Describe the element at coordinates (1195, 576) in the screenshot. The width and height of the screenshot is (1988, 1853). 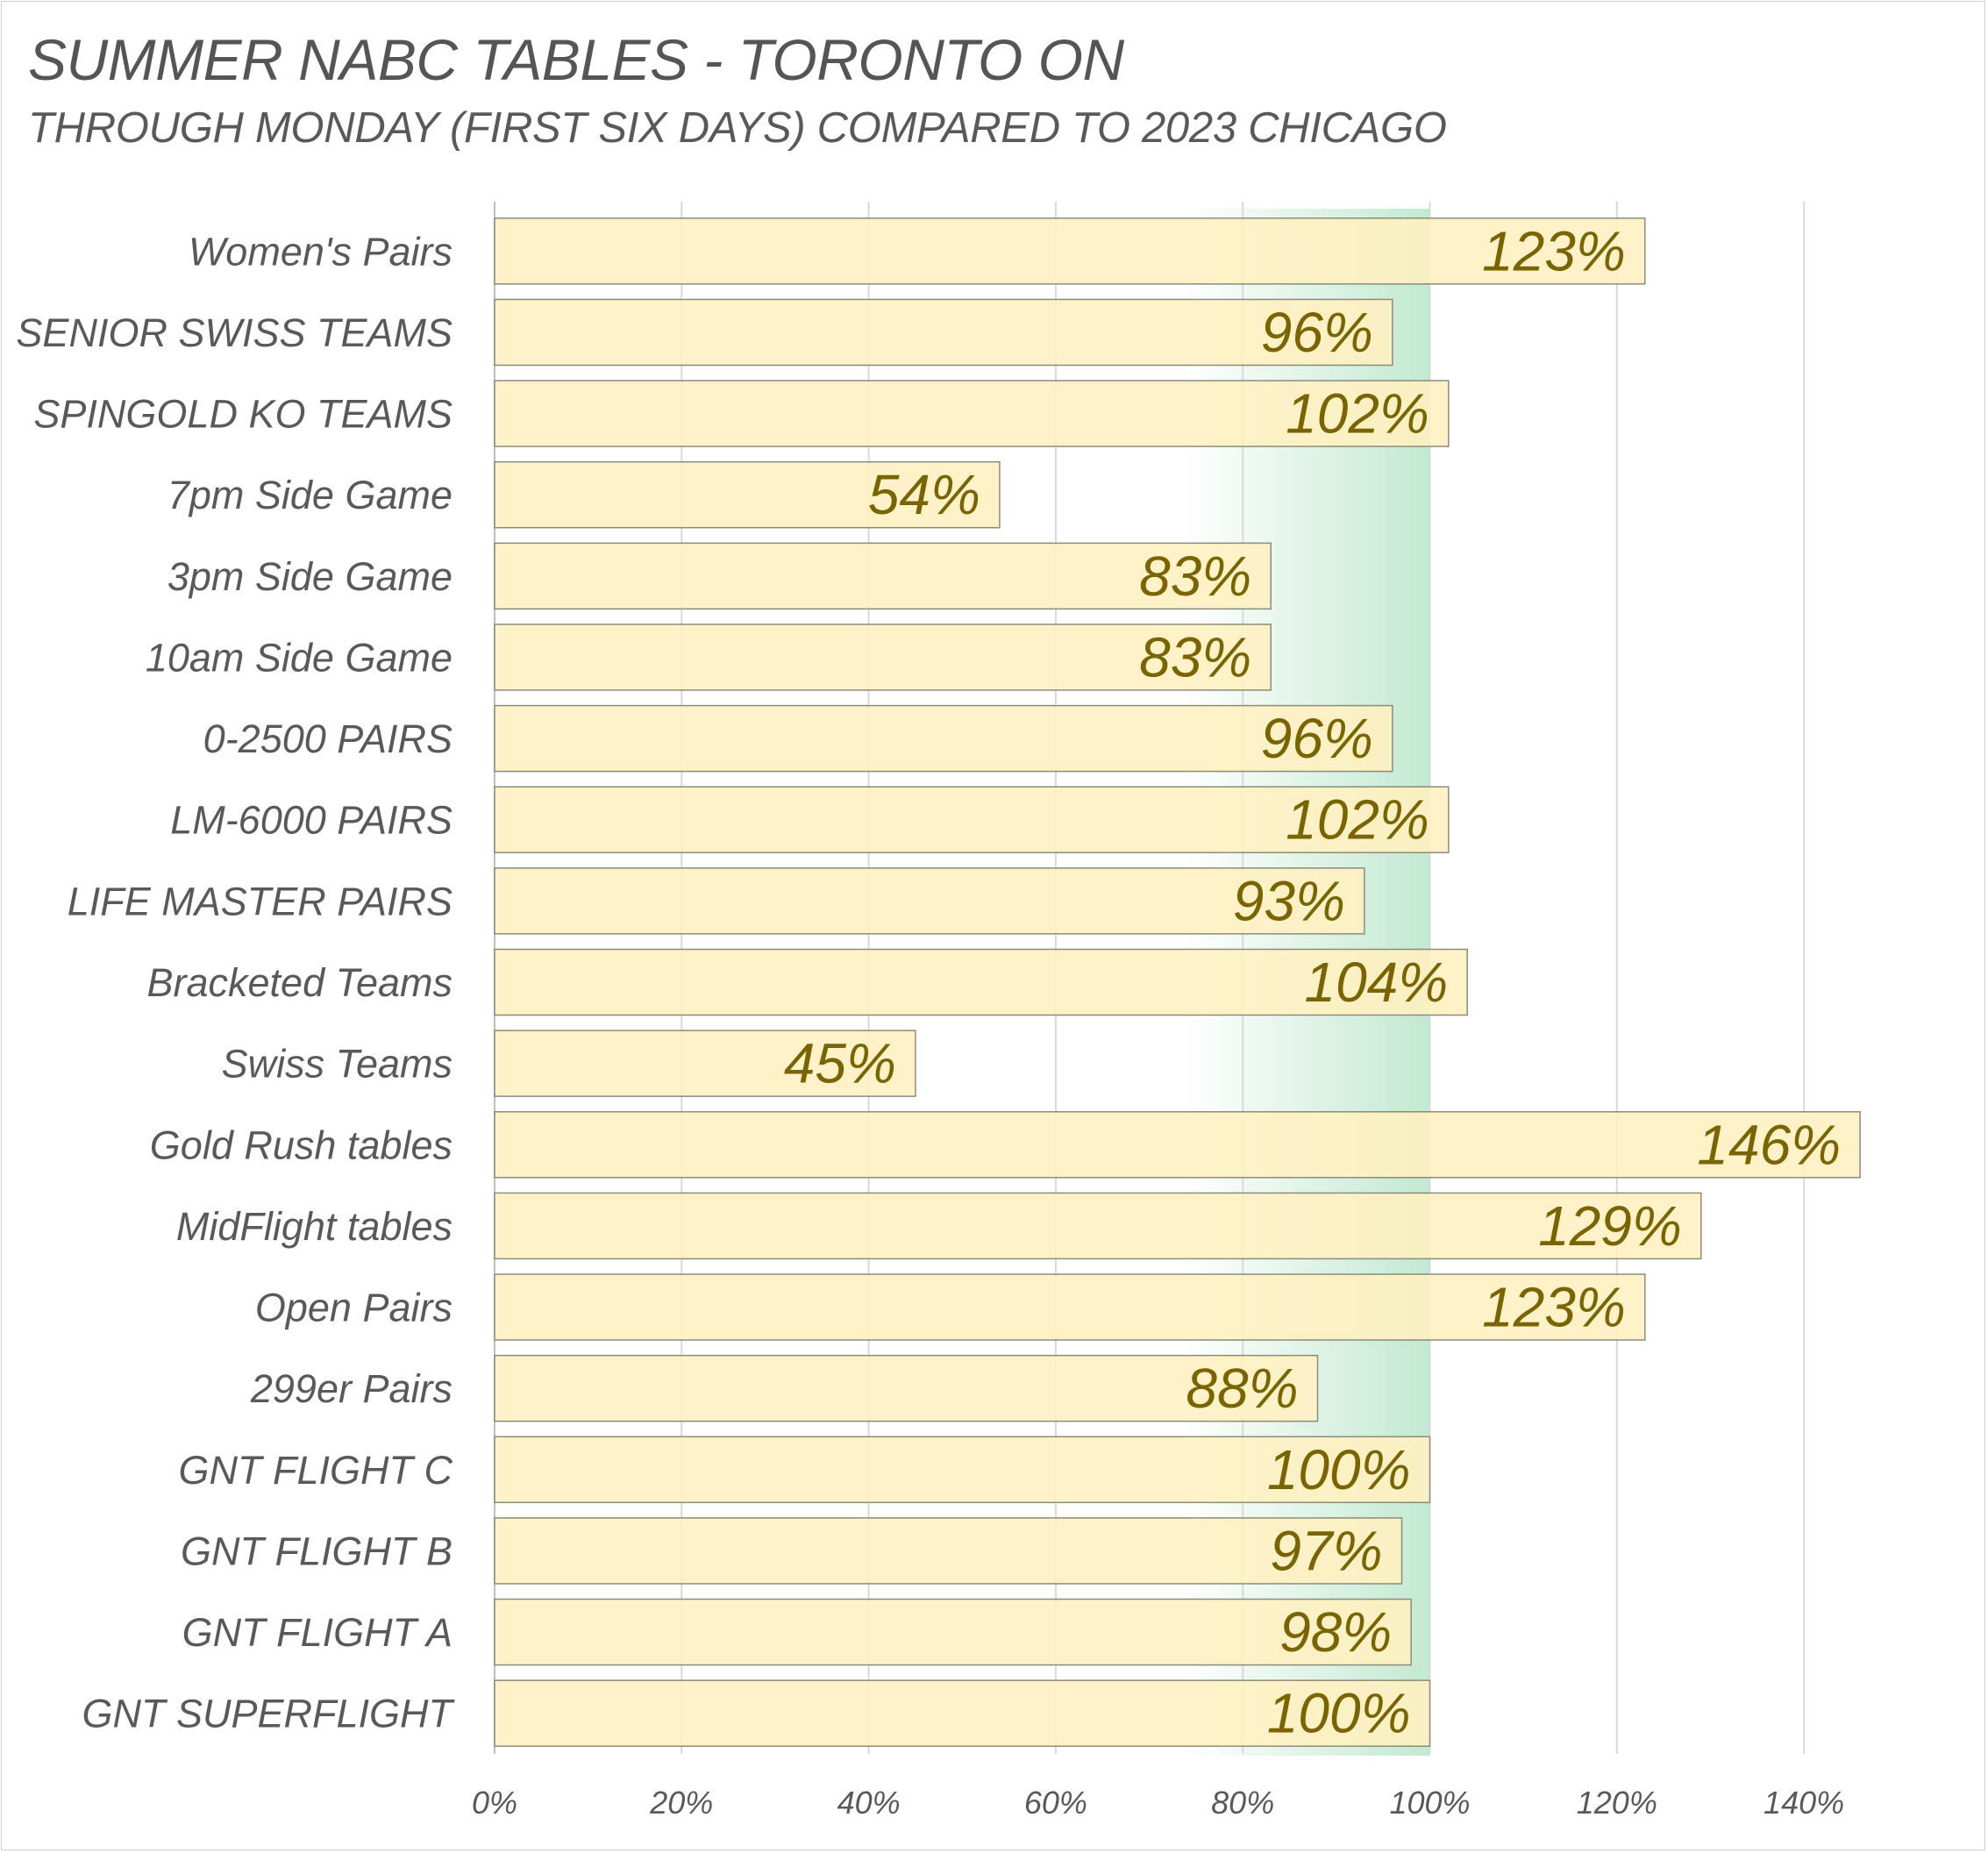
I see `data-label-4: 83%` at that location.